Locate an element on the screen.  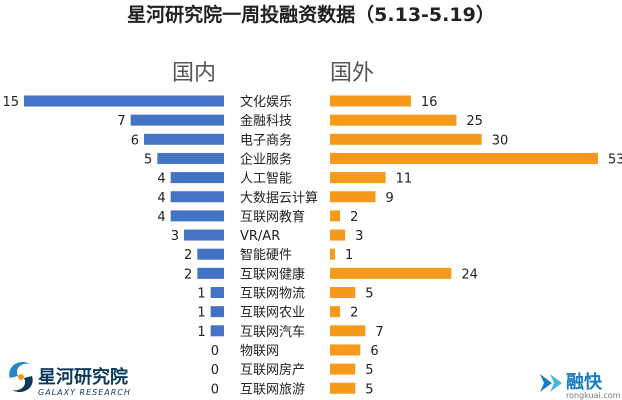
value-label-foreign: 9 is located at coordinates (390, 198).